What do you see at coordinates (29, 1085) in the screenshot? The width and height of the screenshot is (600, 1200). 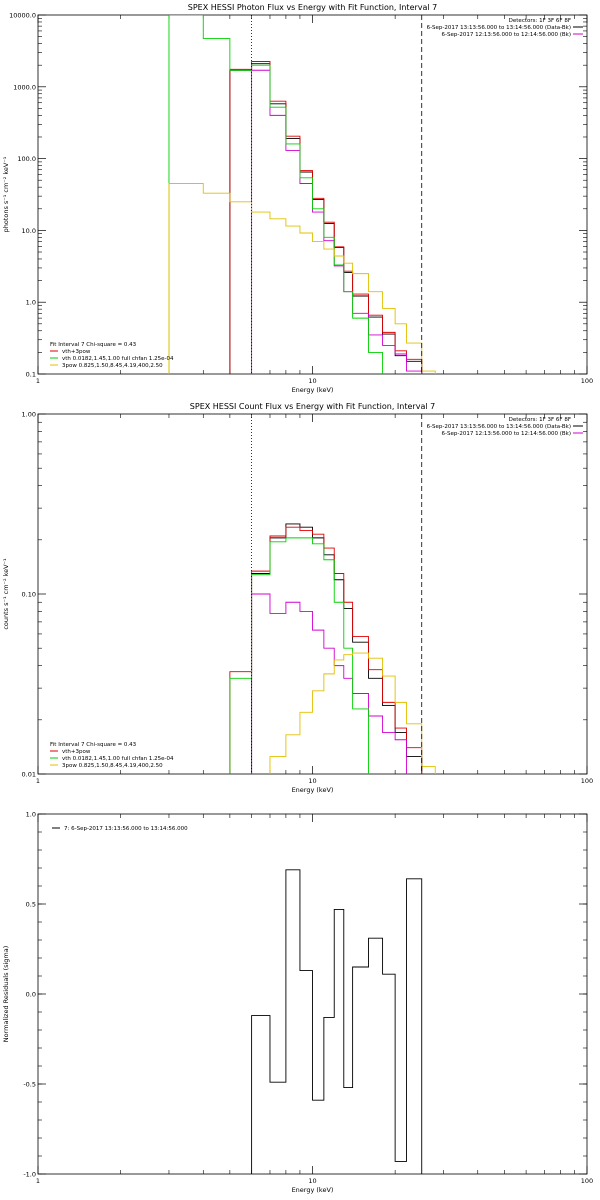 I see `y-tick-label: -0.5` at bounding box center [29, 1085].